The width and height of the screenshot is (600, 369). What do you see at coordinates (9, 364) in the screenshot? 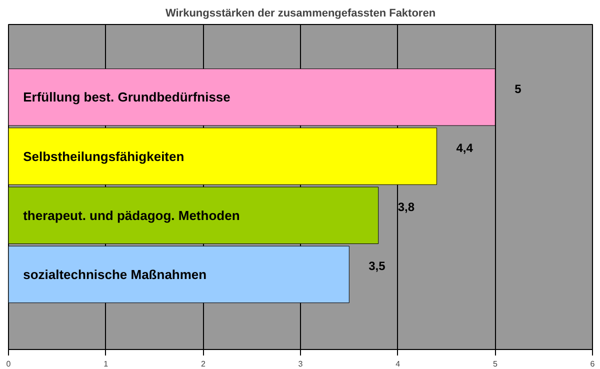
I see `x-tick-label: 0` at bounding box center [9, 364].